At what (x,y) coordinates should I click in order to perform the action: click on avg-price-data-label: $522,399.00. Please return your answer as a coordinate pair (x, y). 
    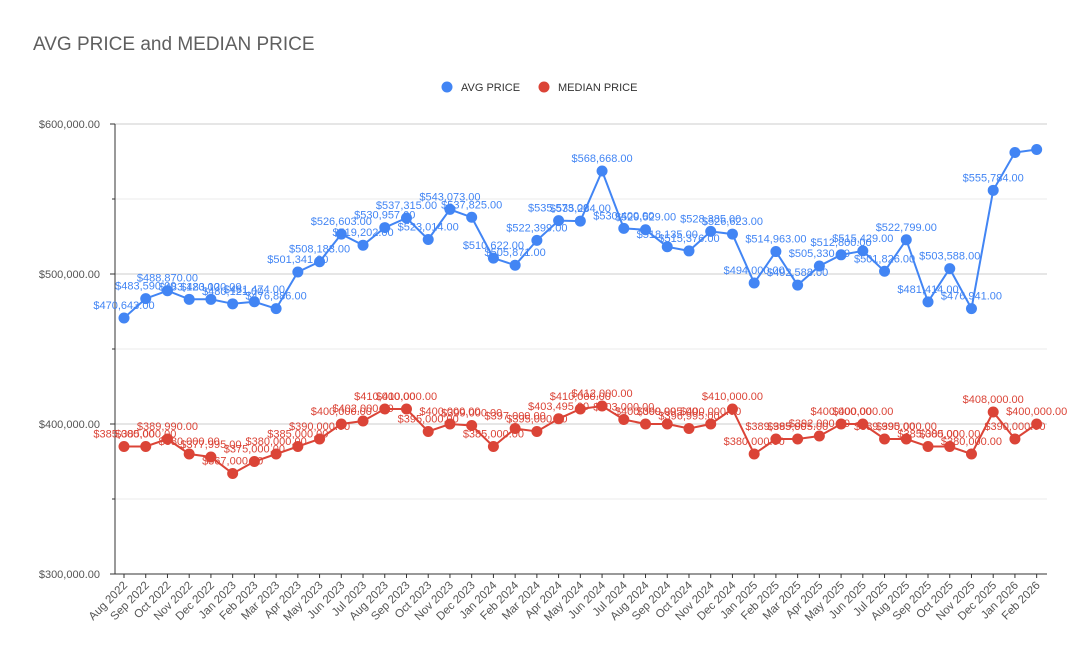
    Looking at the image, I should click on (536, 228).